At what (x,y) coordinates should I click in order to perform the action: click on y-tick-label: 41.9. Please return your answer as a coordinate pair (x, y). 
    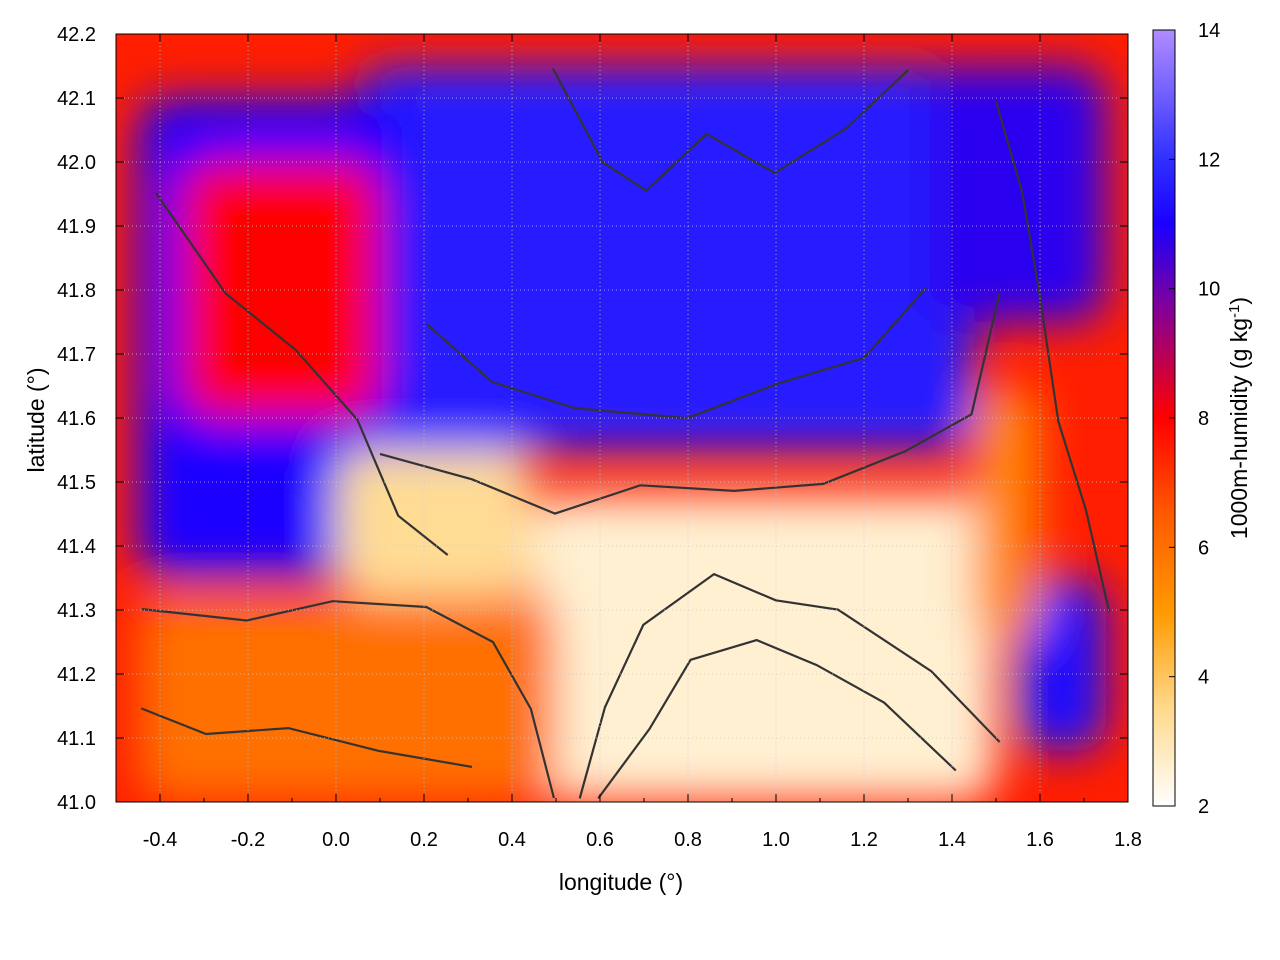
    Looking at the image, I should click on (76, 227).